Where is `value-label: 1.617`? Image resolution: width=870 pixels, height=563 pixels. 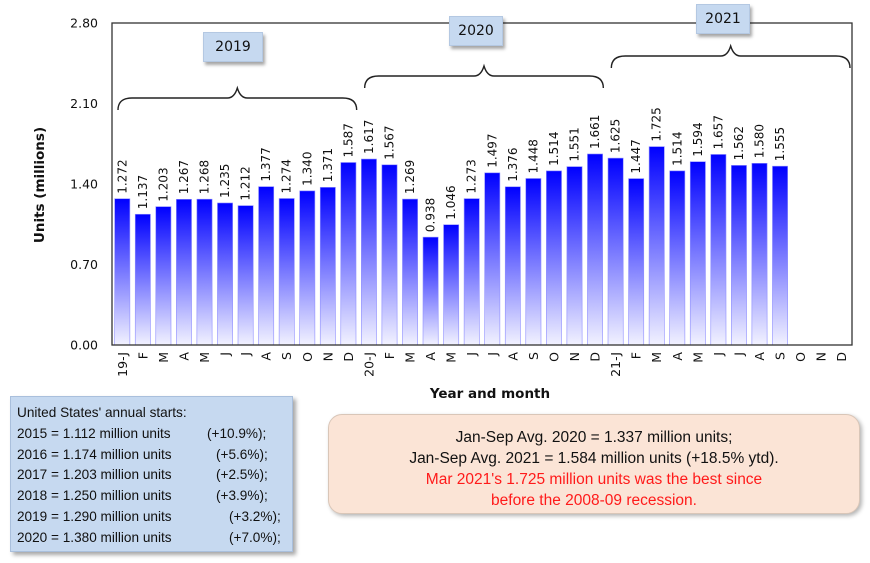 value-label: 1.617 is located at coordinates (369, 137).